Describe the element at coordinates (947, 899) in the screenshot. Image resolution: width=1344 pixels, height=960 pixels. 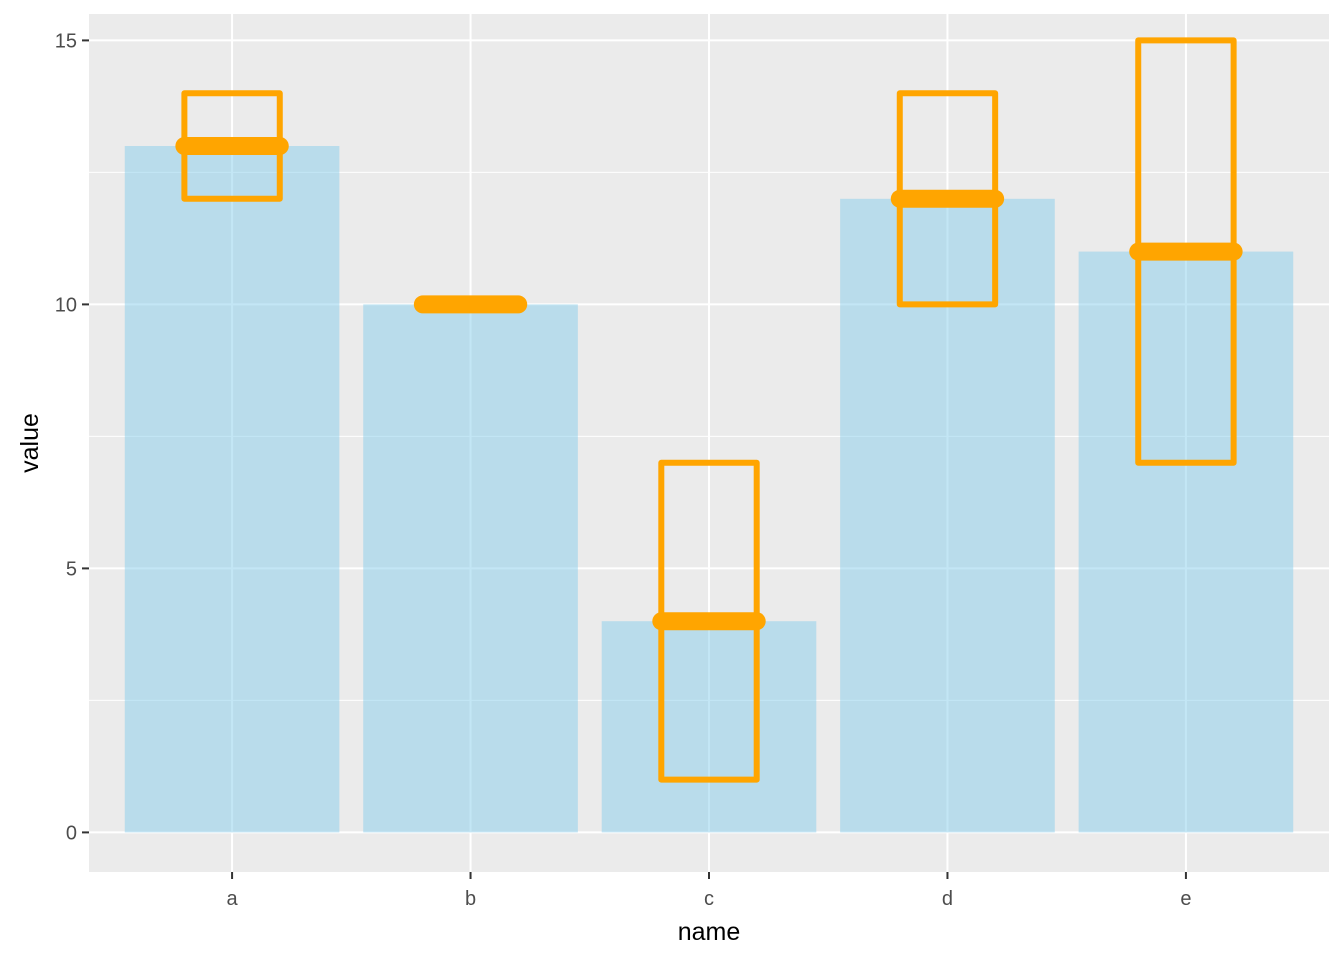
I see `x-tick-label: d` at that location.